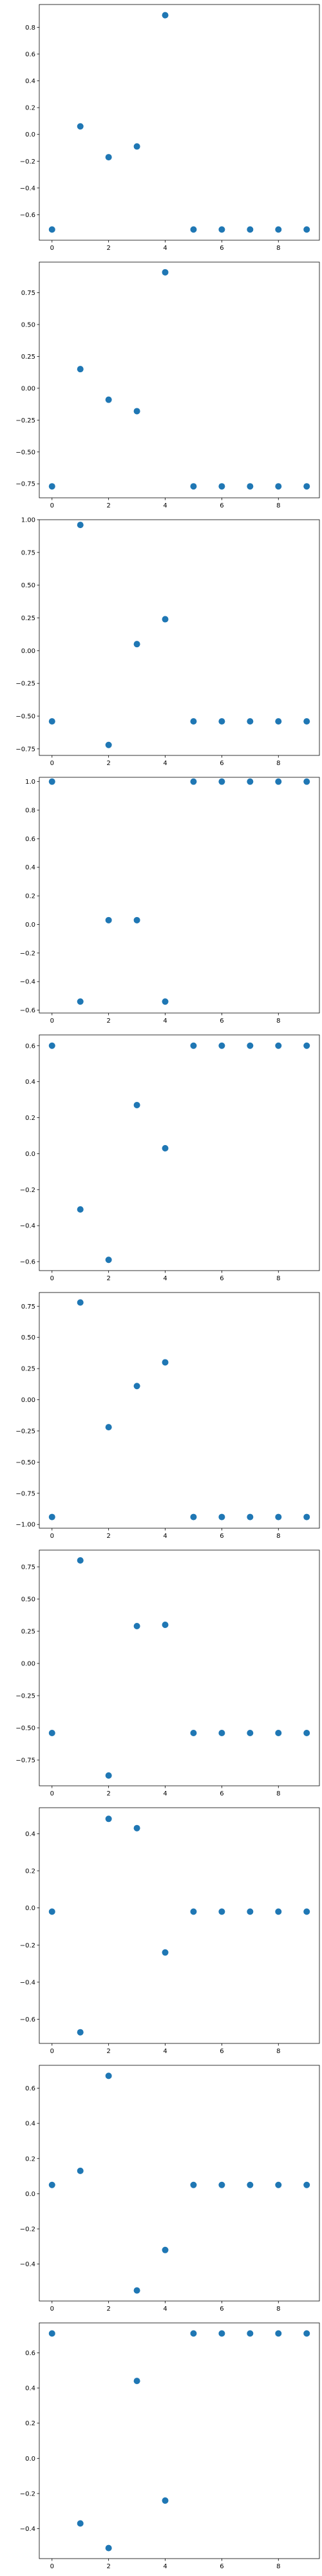 Image resolution: width=322 pixels, height=2576 pixels. I want to click on scatter-panel-9: 0.6 0.4 0.2 0.0 −0.2 −0.4 0 2 4 6 8, so click(170, 2189).